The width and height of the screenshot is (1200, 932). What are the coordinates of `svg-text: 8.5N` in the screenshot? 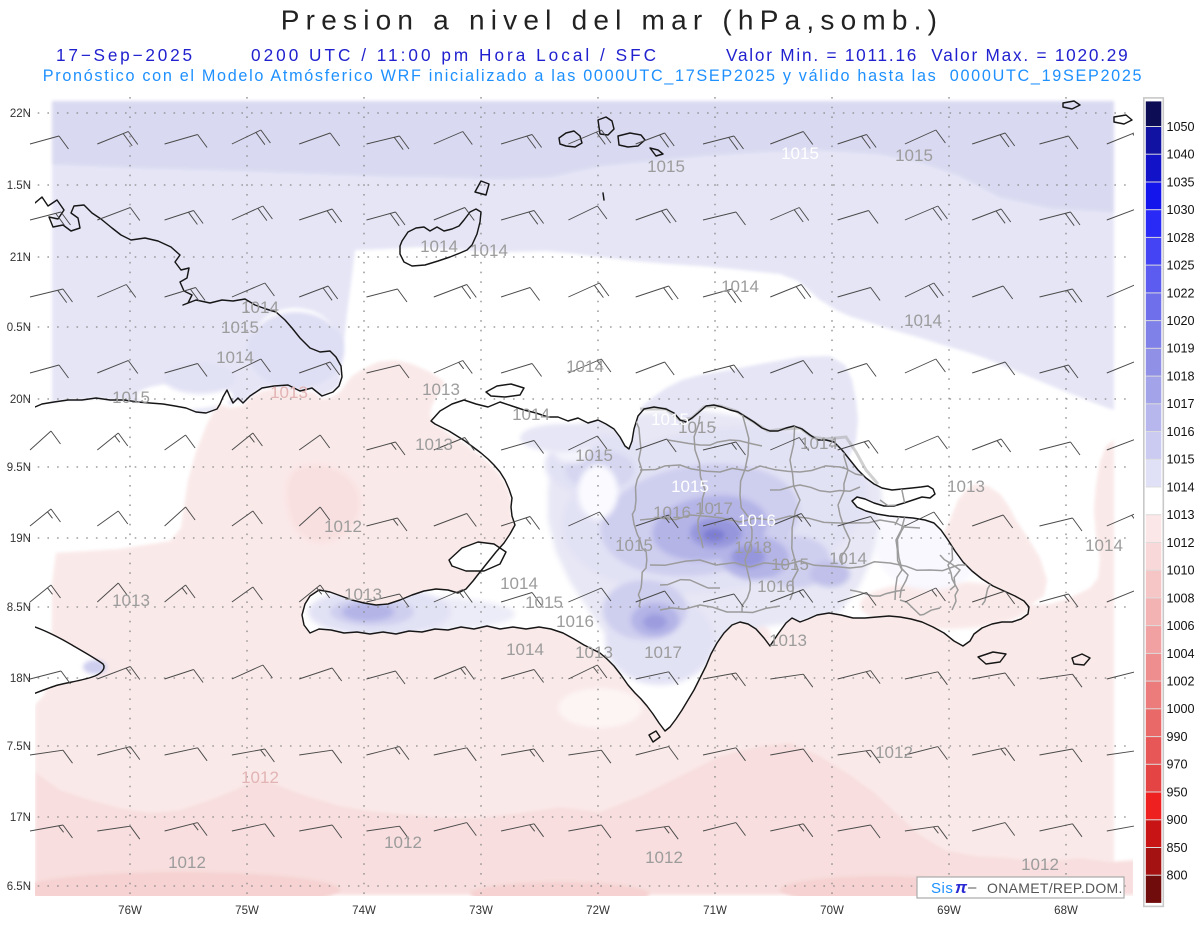 It's located at (19, 608).